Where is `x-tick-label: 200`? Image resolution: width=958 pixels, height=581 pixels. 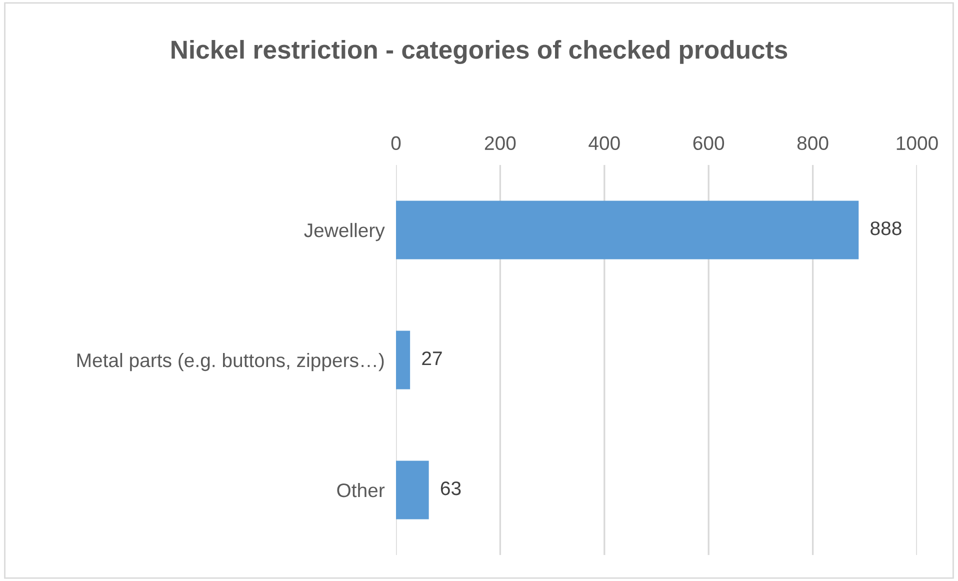
x-tick-label: 200 is located at coordinates (500, 143).